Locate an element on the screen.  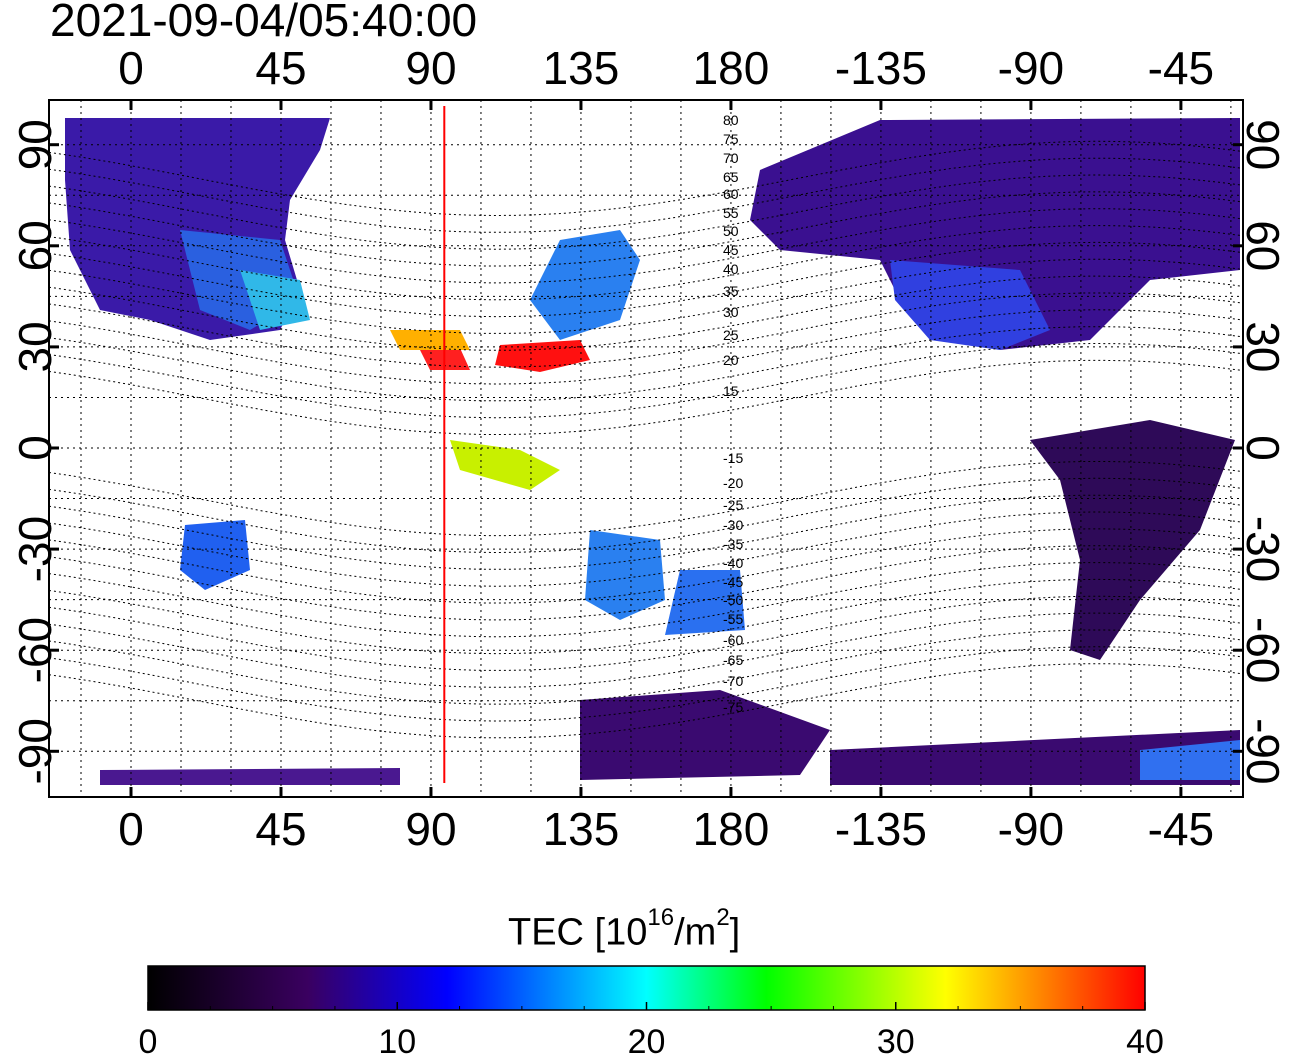
tec-patch-usa-blue is located at coordinates (970, 305).